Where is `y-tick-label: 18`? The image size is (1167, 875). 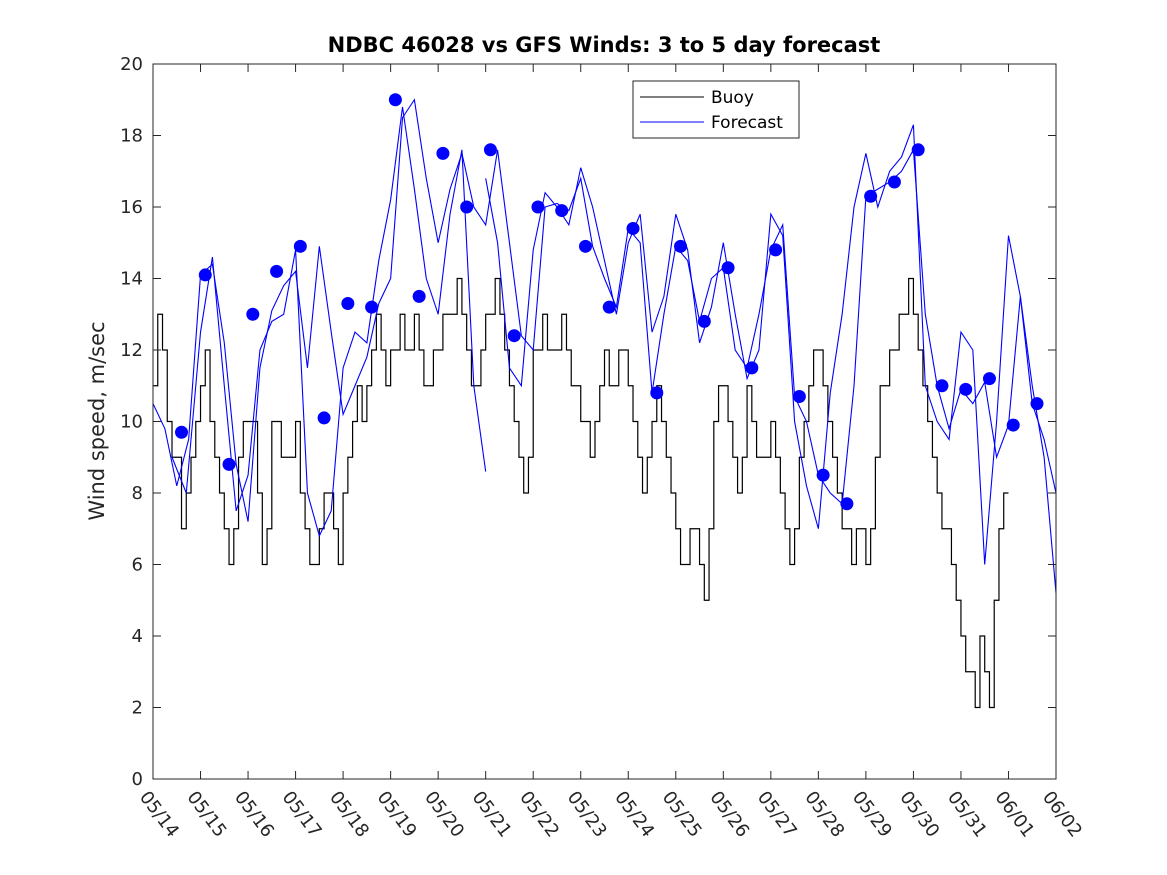
y-tick-label: 18 is located at coordinates (131, 136).